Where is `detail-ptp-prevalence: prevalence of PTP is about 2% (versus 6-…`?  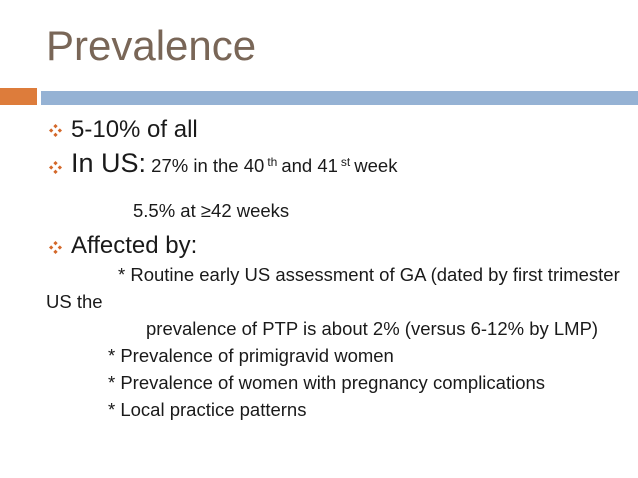
detail-ptp-prevalence: prevalence of PTP is about 2% (versus 6-… is located at coordinates (372, 328).